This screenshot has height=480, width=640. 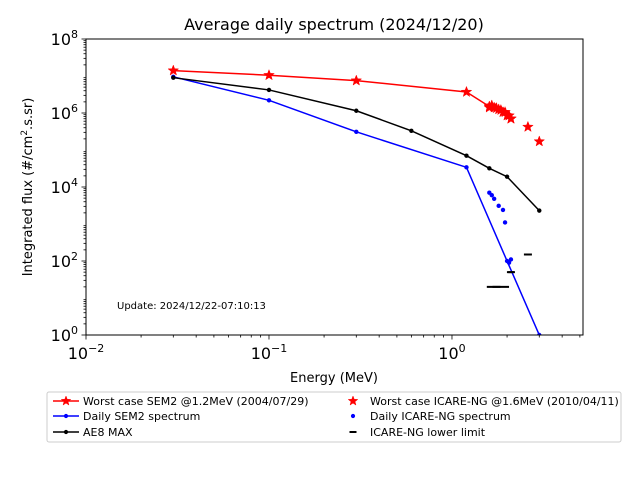 I want to click on x-axis: 10⁻² 10⁻¹ 10⁰, so click(x=324, y=349).